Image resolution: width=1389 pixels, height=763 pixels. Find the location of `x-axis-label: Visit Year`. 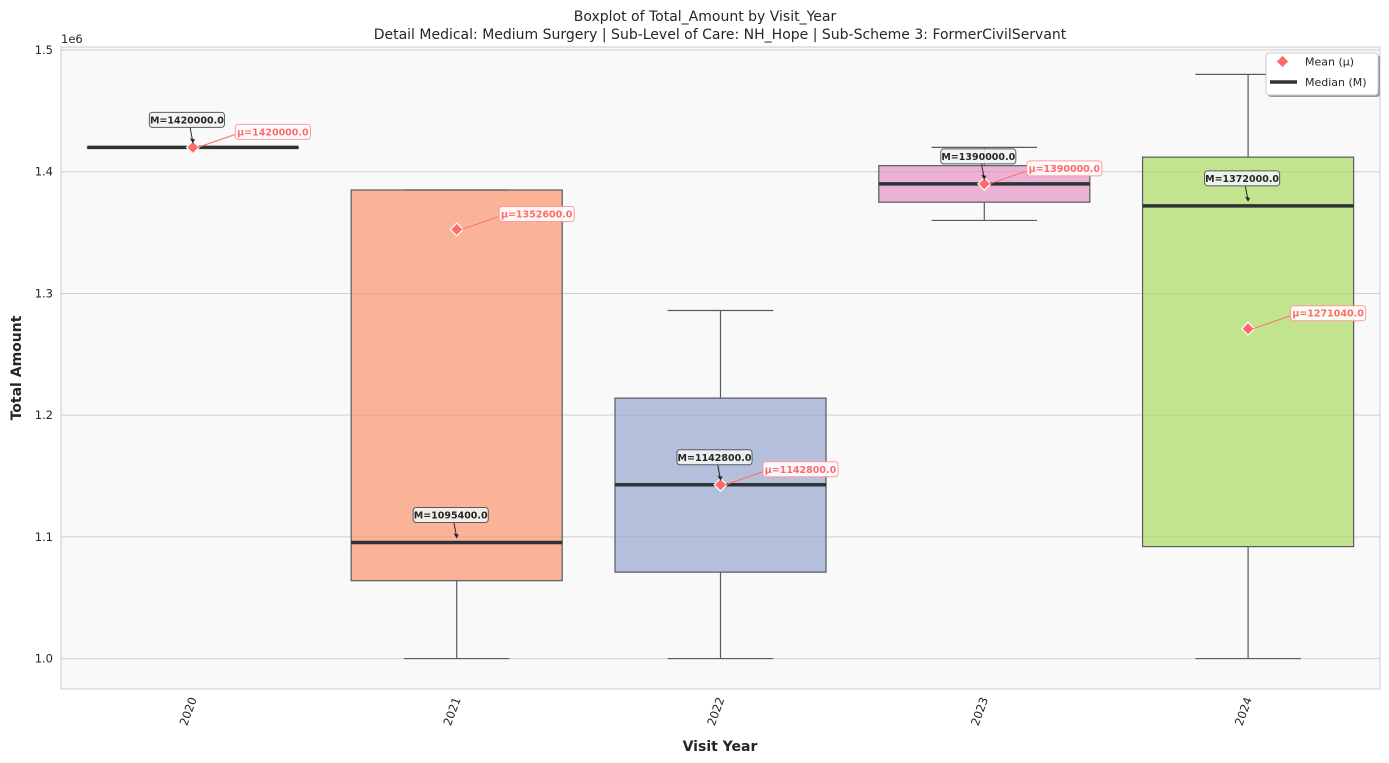

x-axis-label: Visit Year is located at coordinates (720, 747).